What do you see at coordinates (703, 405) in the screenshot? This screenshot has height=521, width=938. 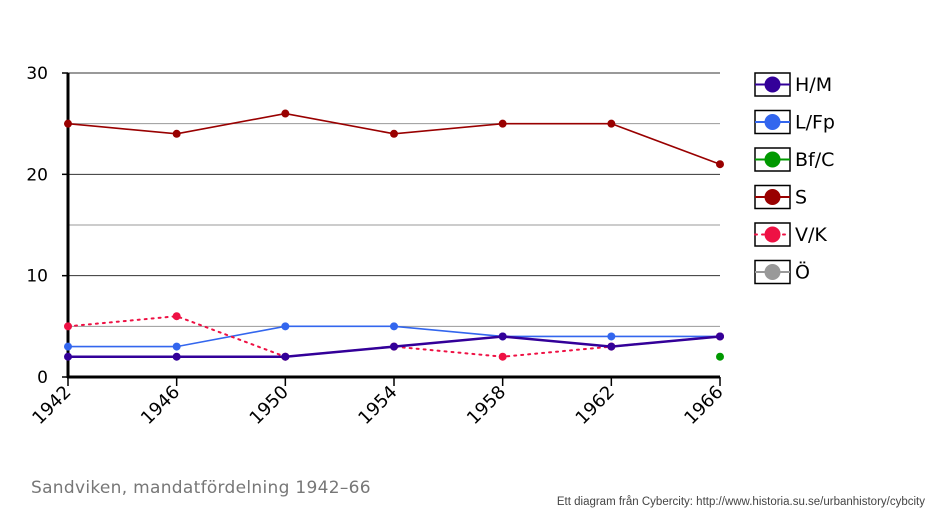 I see `x-tick-label: 1966` at bounding box center [703, 405].